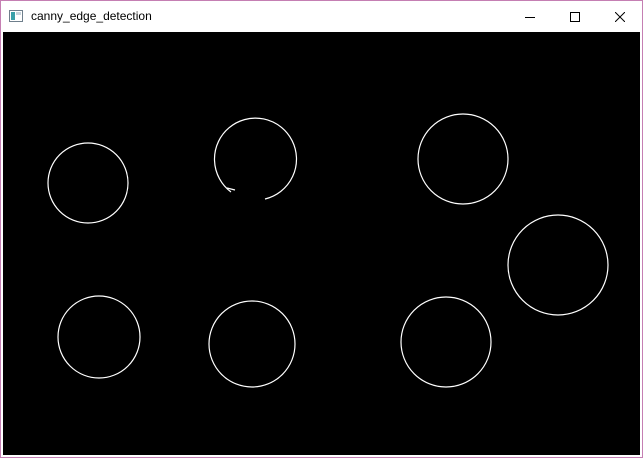 The height and width of the screenshot is (458, 643). Describe the element at coordinates (16, 15) in the screenshot. I see `opencv-window-icon` at that location.